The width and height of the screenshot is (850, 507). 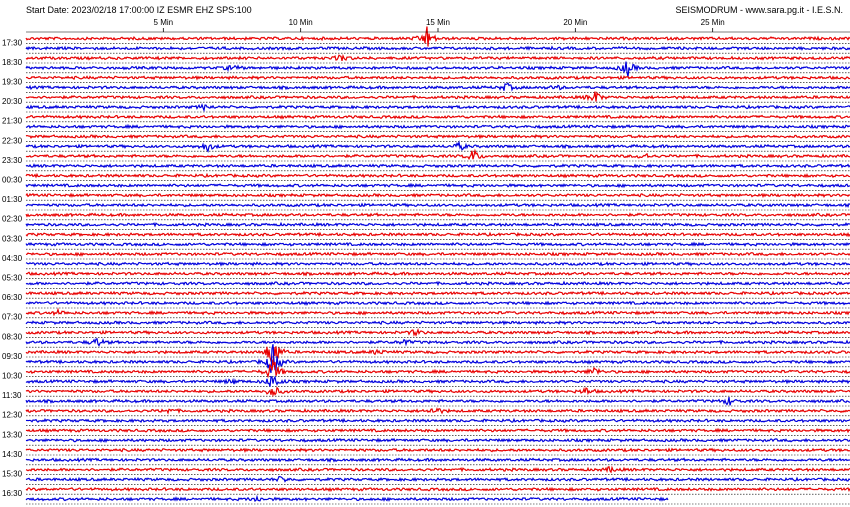 I want to click on row-time-label: 08:30, so click(x=12, y=336).